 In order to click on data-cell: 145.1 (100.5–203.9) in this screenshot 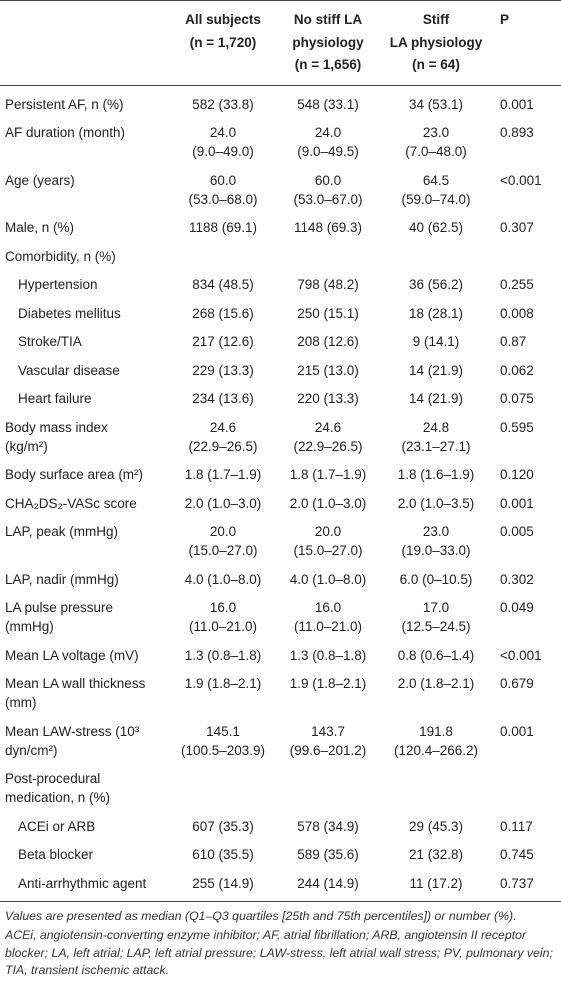, I will do `click(223, 741)`.